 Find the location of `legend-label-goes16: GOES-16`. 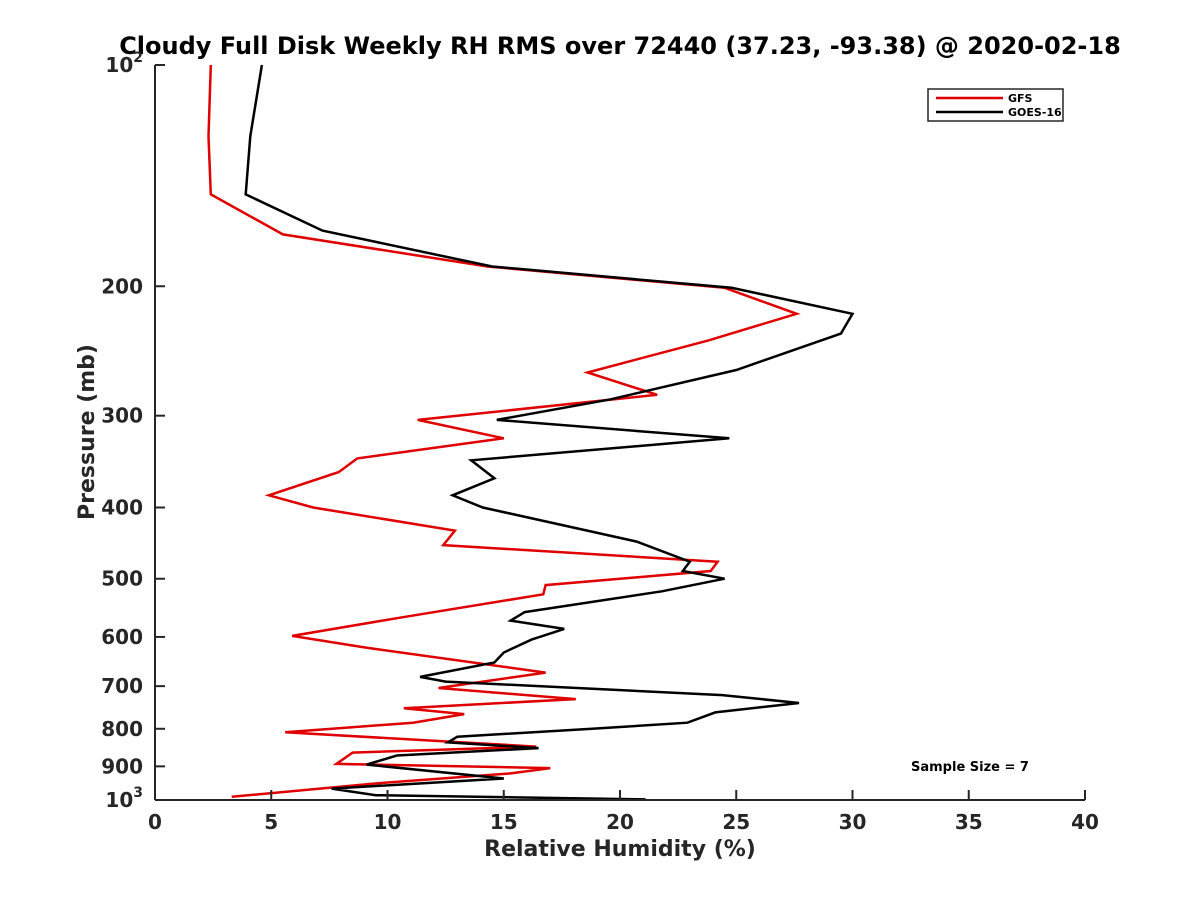

legend-label-goes16: GOES-16 is located at coordinates (1035, 112).